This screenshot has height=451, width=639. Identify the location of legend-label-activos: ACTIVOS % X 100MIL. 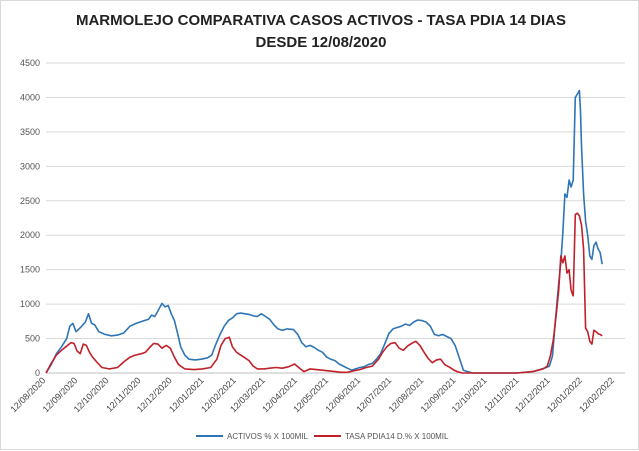
(267, 436).